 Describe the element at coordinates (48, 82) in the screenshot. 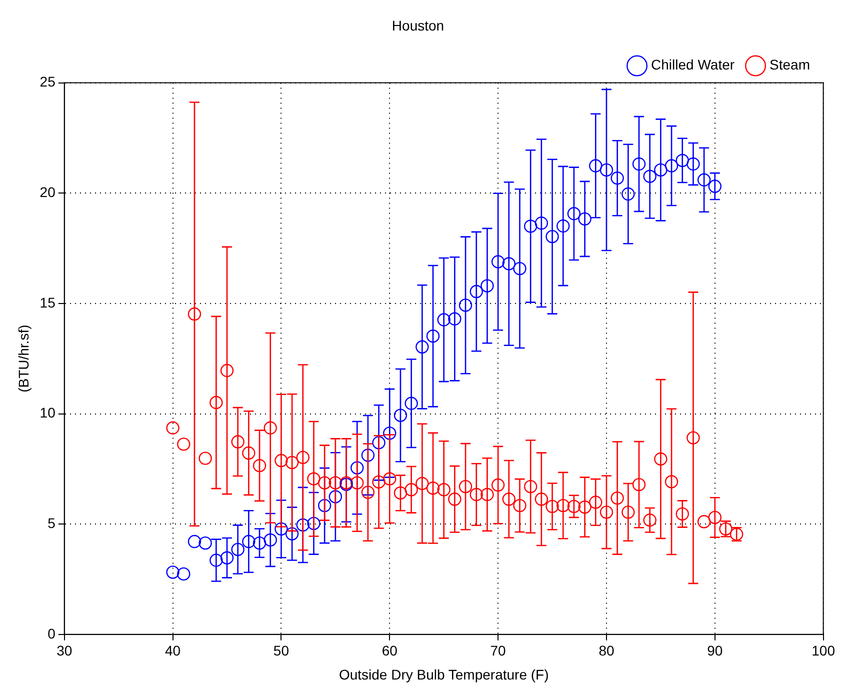

I see `y-tick-label: 25` at that location.